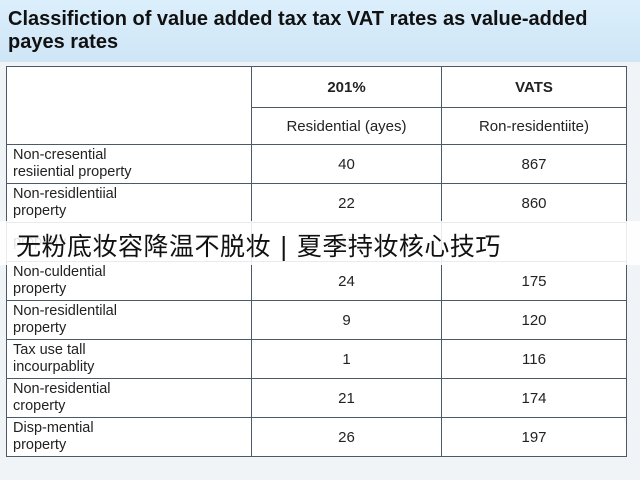 The width and height of the screenshot is (640, 480). What do you see at coordinates (534, 359) in the screenshot?
I see `row-value-nonresidential: 116` at bounding box center [534, 359].